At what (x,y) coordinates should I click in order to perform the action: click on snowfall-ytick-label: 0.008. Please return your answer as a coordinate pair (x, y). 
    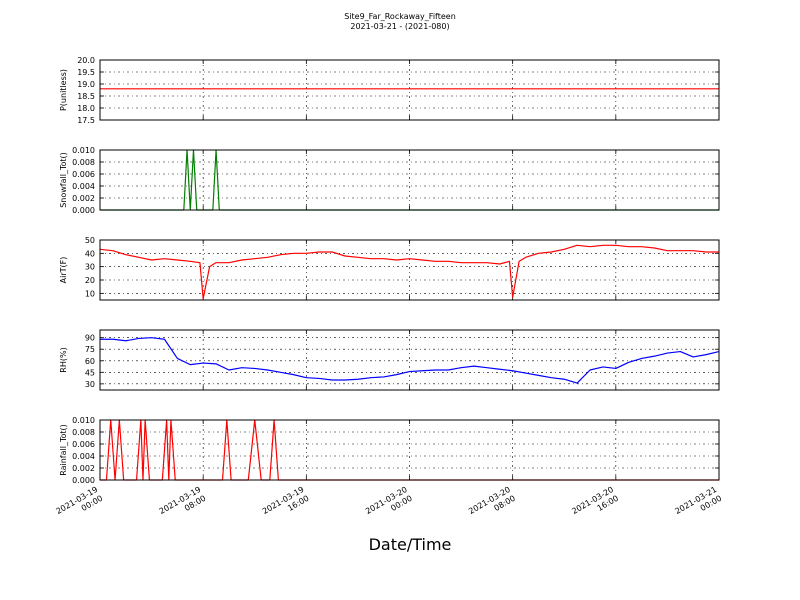
    Looking at the image, I should click on (83, 162).